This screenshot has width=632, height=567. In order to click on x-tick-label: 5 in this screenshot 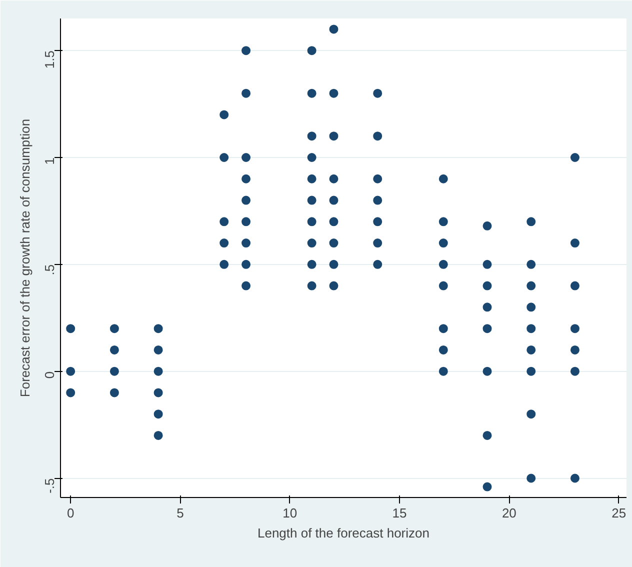, I will do `click(180, 513)`.